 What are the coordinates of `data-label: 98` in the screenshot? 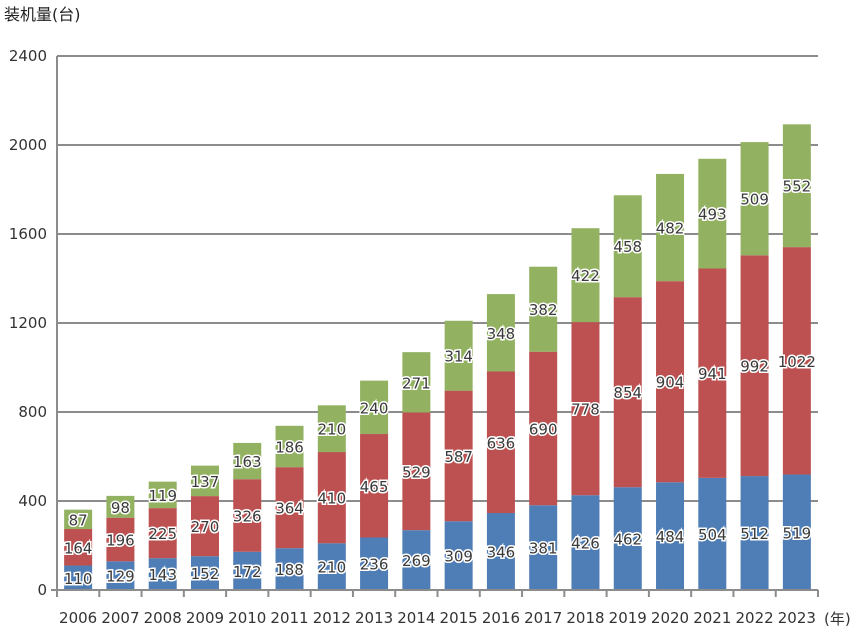 It's located at (120, 508).